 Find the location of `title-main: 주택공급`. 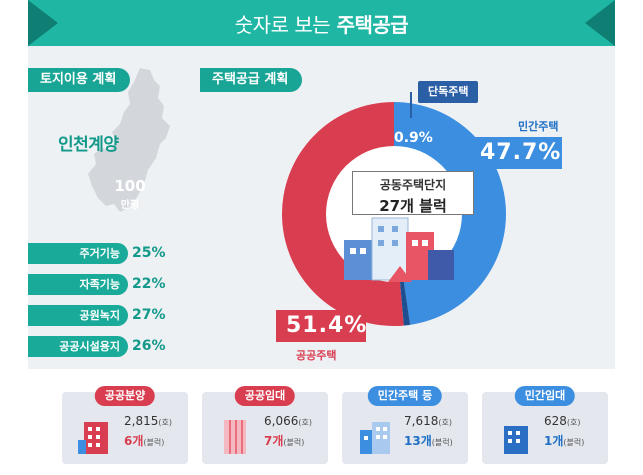

title-main: 주택공급 is located at coordinates (372, 25).